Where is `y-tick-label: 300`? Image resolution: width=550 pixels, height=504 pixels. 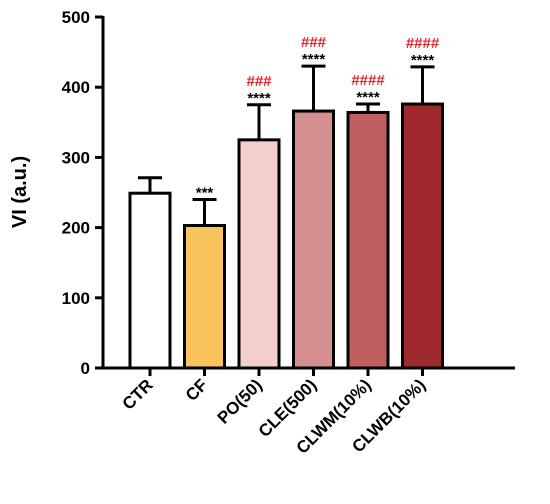
y-tick-label: 300 is located at coordinates (76, 157).